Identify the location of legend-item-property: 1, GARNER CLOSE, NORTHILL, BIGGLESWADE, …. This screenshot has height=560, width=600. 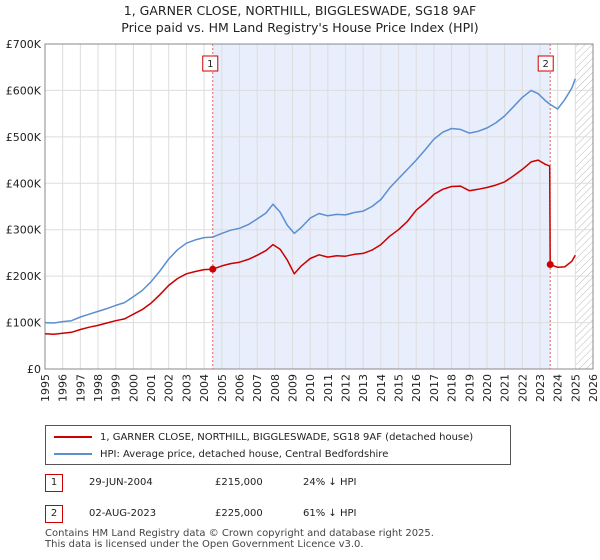
(263, 437).